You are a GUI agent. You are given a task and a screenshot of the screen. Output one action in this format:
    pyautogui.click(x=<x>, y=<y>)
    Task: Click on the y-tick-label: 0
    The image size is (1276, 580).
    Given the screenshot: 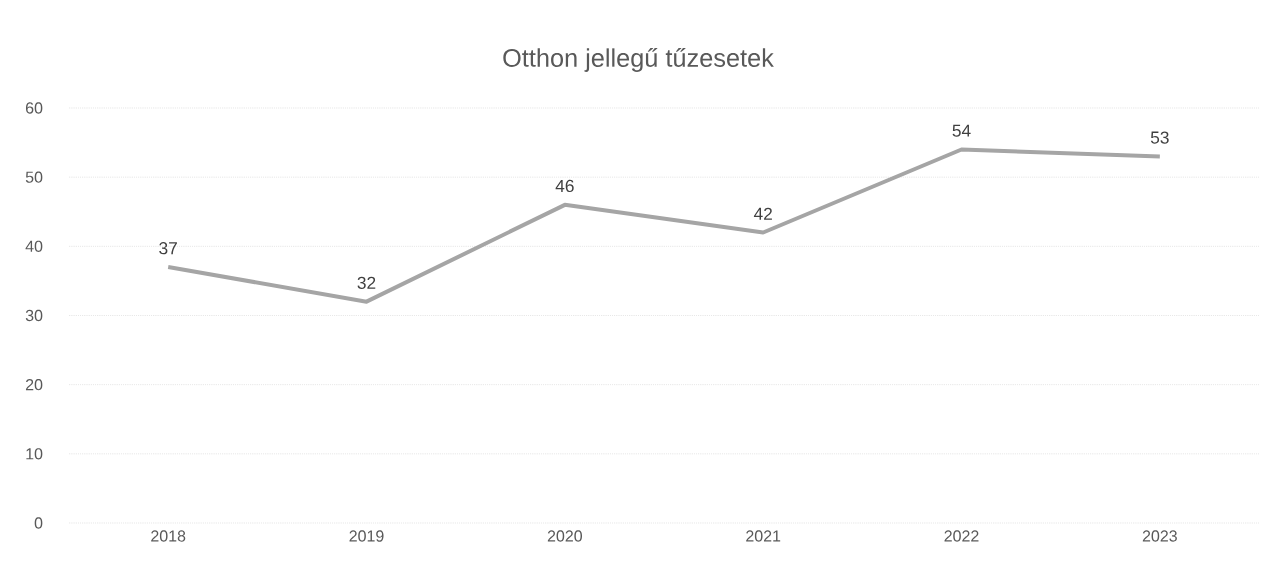 What is the action you would take?
    pyautogui.click(x=38, y=523)
    